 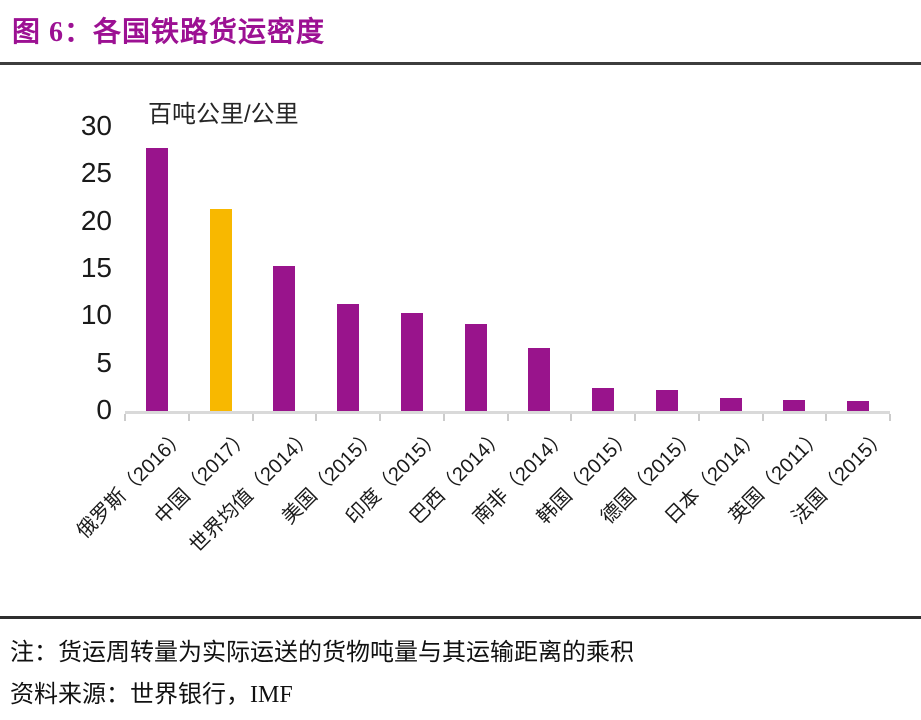 I want to click on figure-header: 图 6：各国铁路货运密度, so click(x=460, y=32).